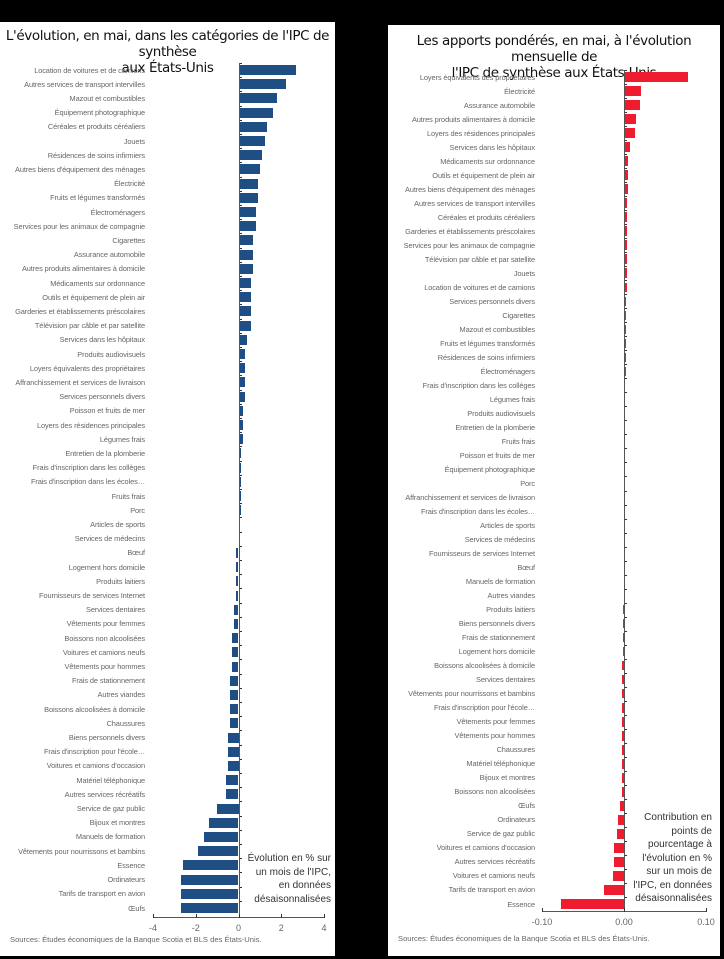 The image size is (724, 959). I want to click on category-label: Bœuf, so click(526, 568).